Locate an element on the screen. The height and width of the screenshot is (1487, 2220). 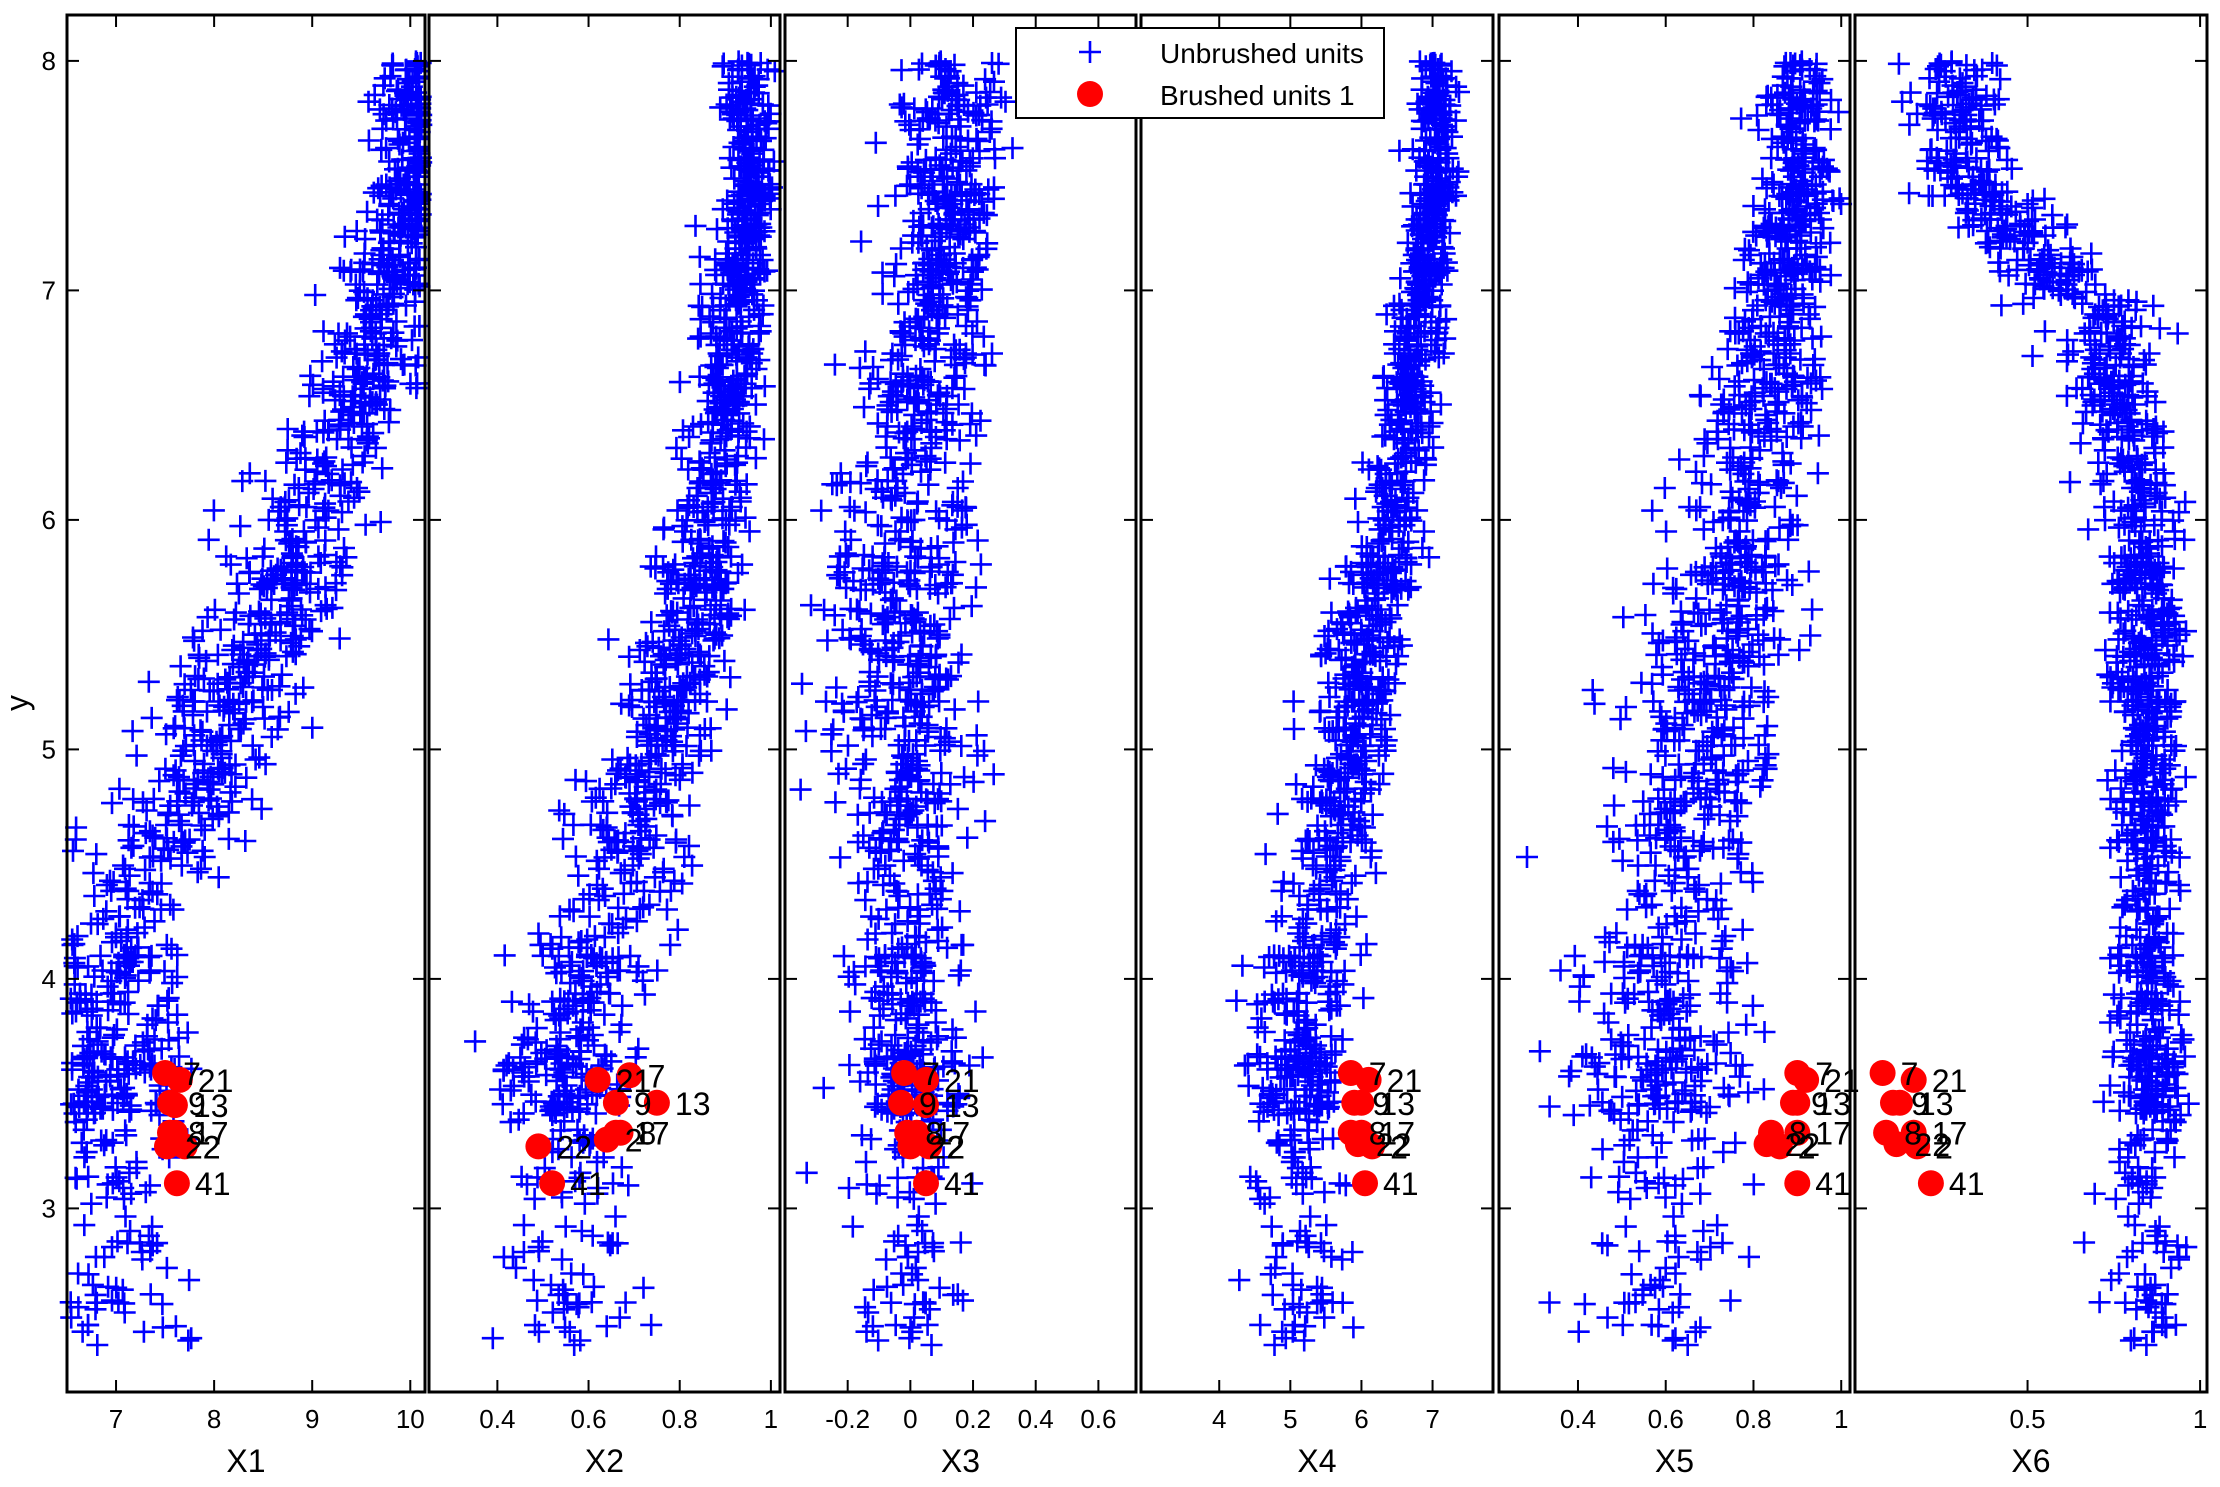
x-tick-label: 10 is located at coordinates (410, 1419).